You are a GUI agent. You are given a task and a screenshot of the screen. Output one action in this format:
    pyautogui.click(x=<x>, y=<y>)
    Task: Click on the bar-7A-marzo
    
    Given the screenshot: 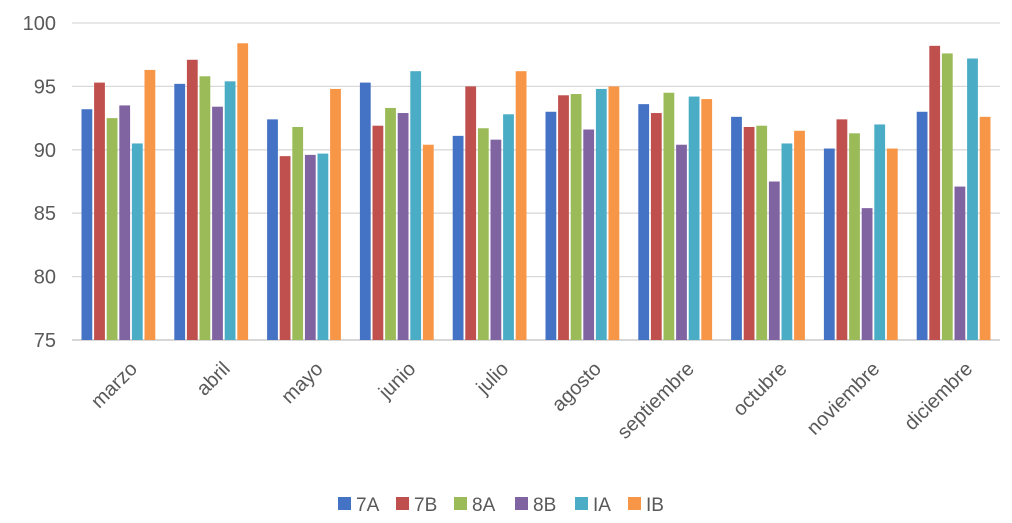 What is the action you would take?
    pyautogui.click(x=87, y=224)
    